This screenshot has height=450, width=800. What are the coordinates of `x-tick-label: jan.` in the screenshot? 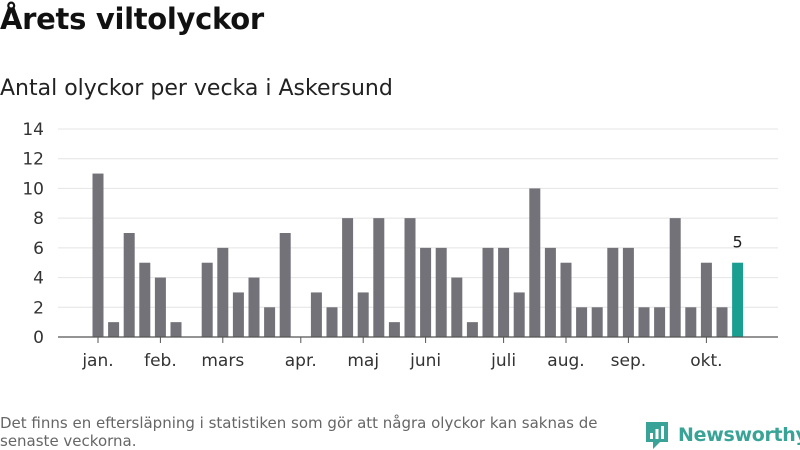 It's located at (97, 361).